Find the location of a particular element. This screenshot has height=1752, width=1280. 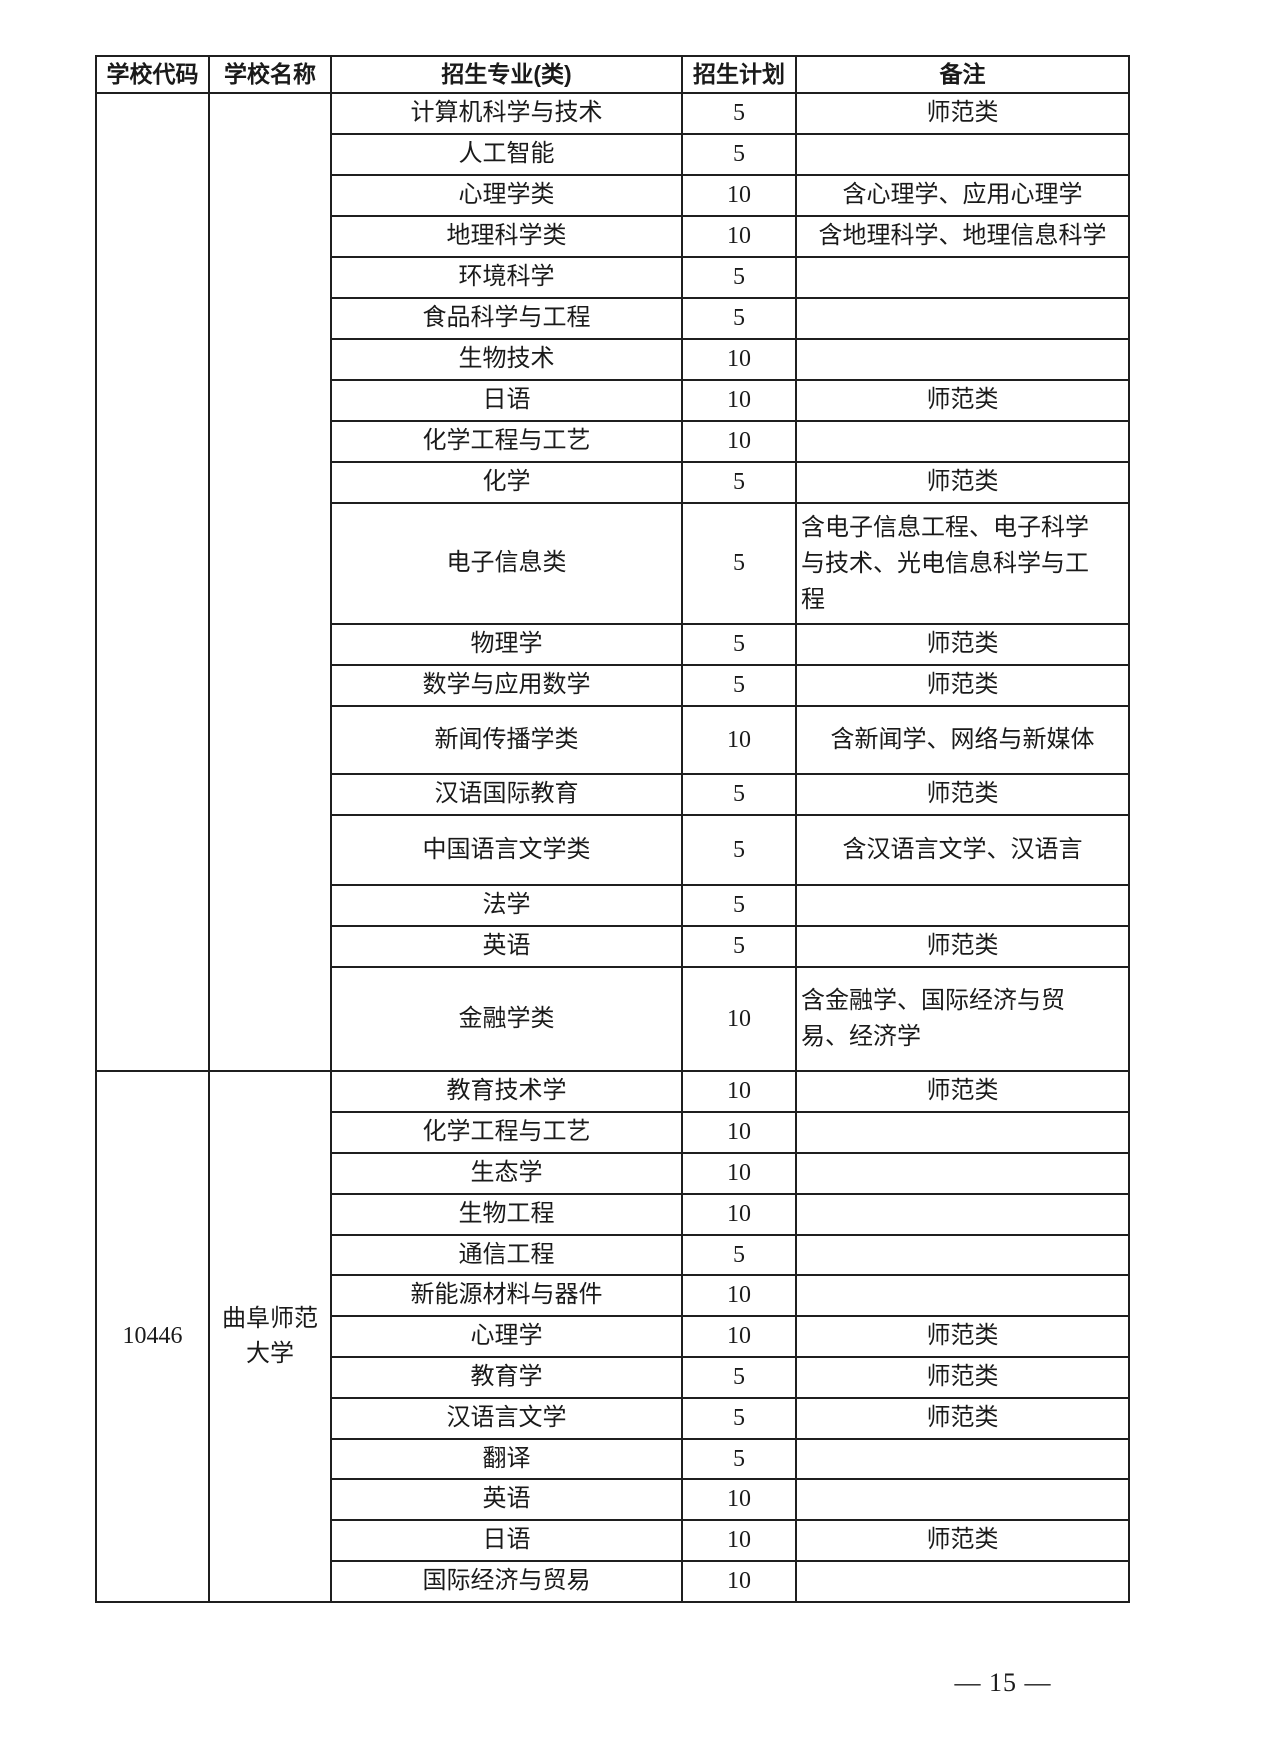

table-row: 心理学类 10 含心理学、应用心理学 is located at coordinates (613, 196).